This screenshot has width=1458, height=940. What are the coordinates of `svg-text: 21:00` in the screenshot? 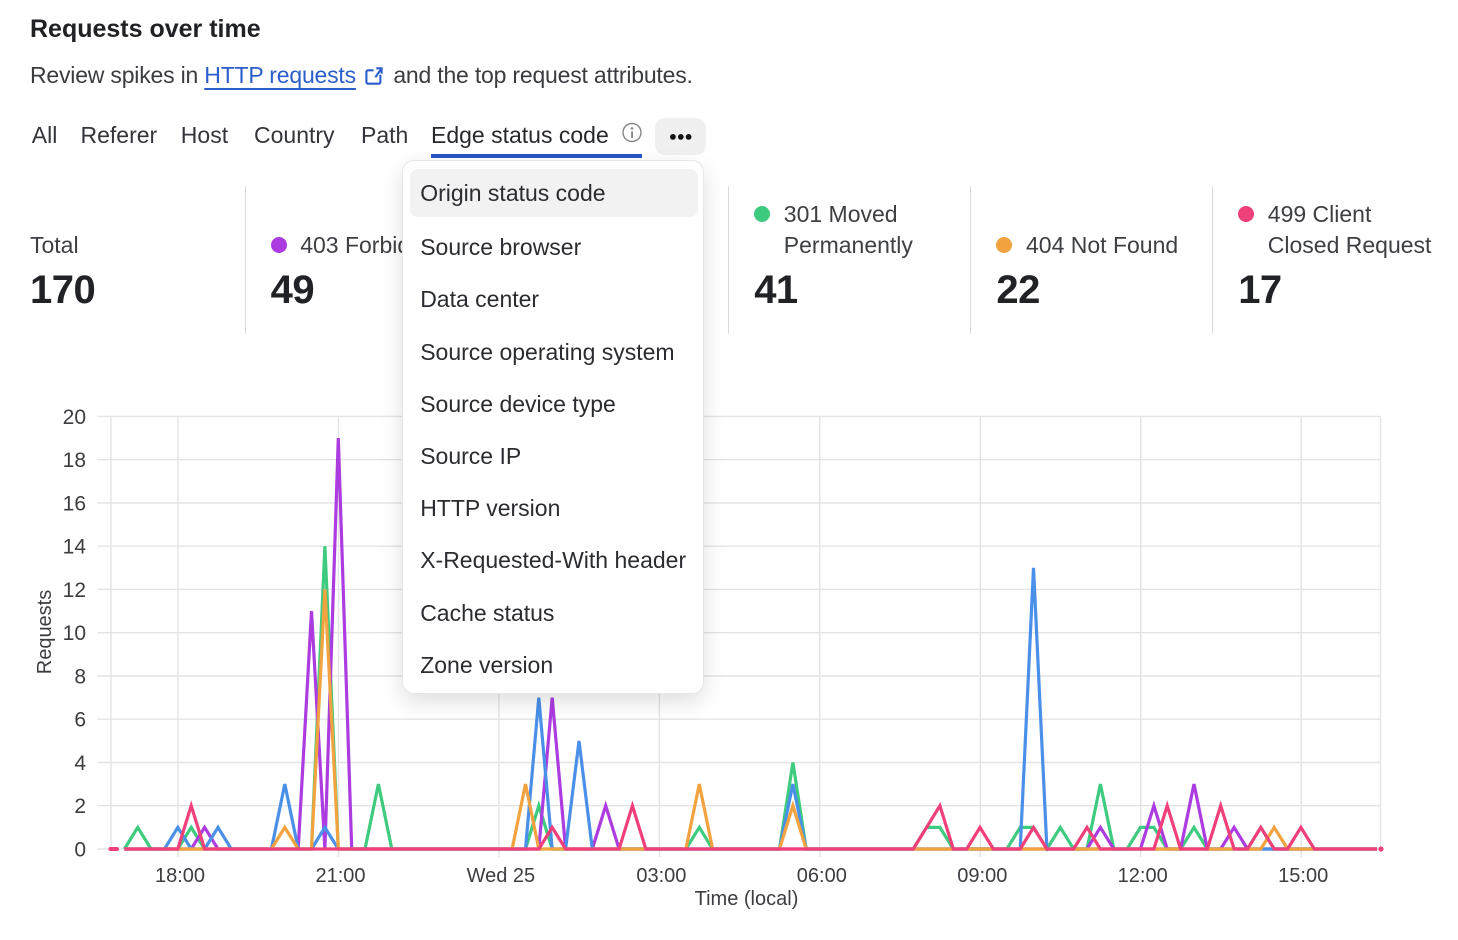 It's located at (340, 876).